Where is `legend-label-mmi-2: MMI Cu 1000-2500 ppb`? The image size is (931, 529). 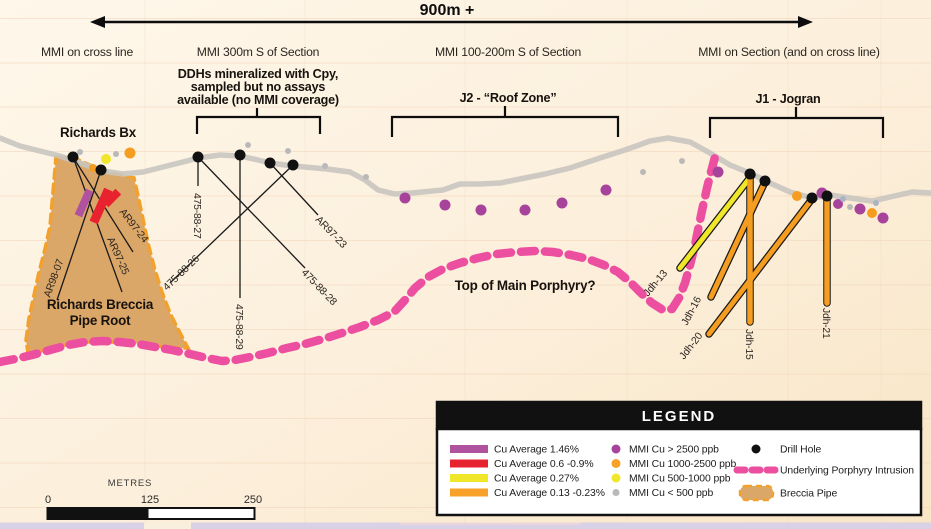
legend-label-mmi-2: MMI Cu 1000-2500 ppb is located at coordinates (682, 464).